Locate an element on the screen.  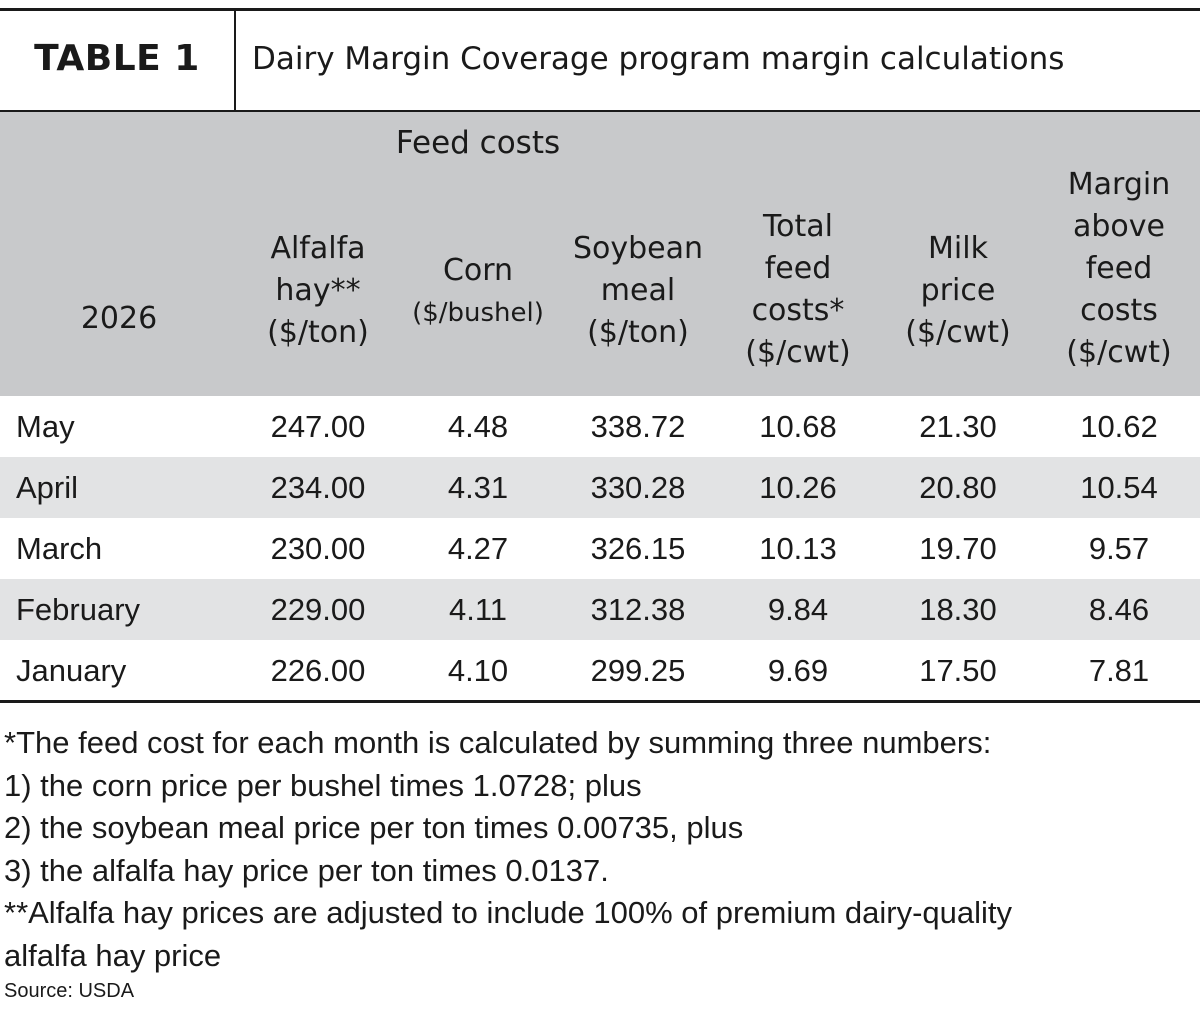
year-header: 2026 is located at coordinates (119, 319).